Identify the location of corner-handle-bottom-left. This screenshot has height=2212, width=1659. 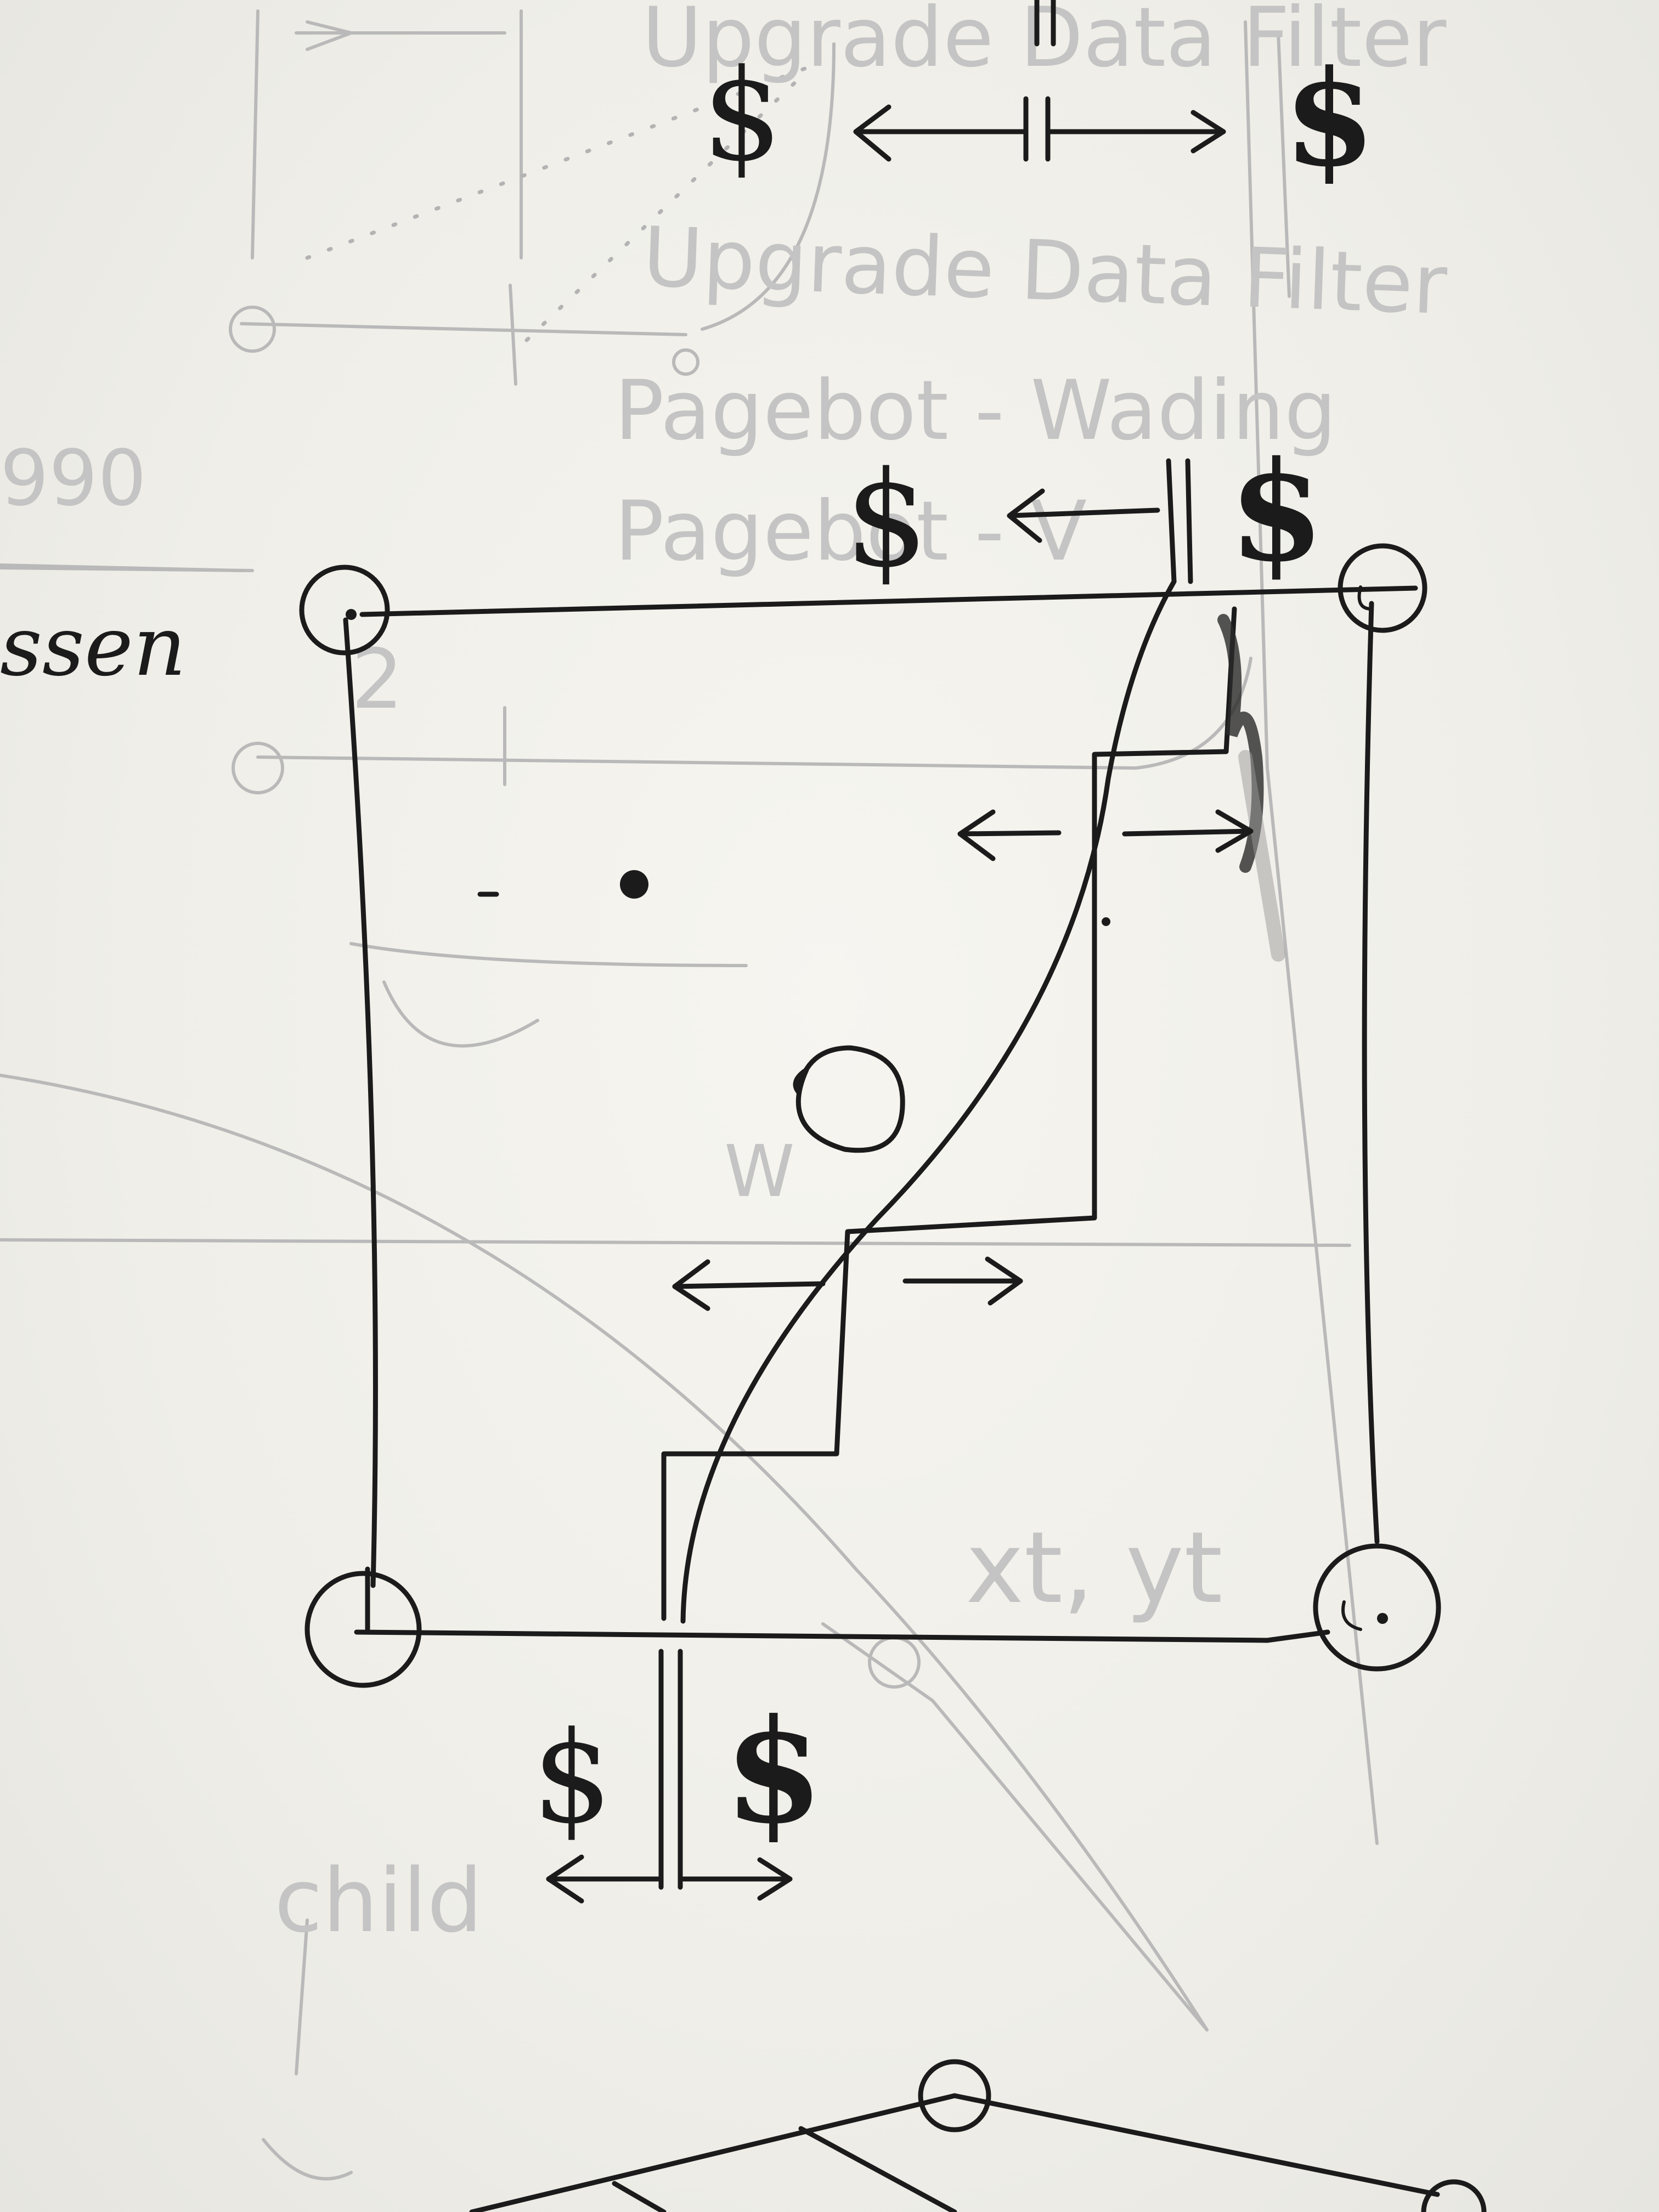
(363, 1627).